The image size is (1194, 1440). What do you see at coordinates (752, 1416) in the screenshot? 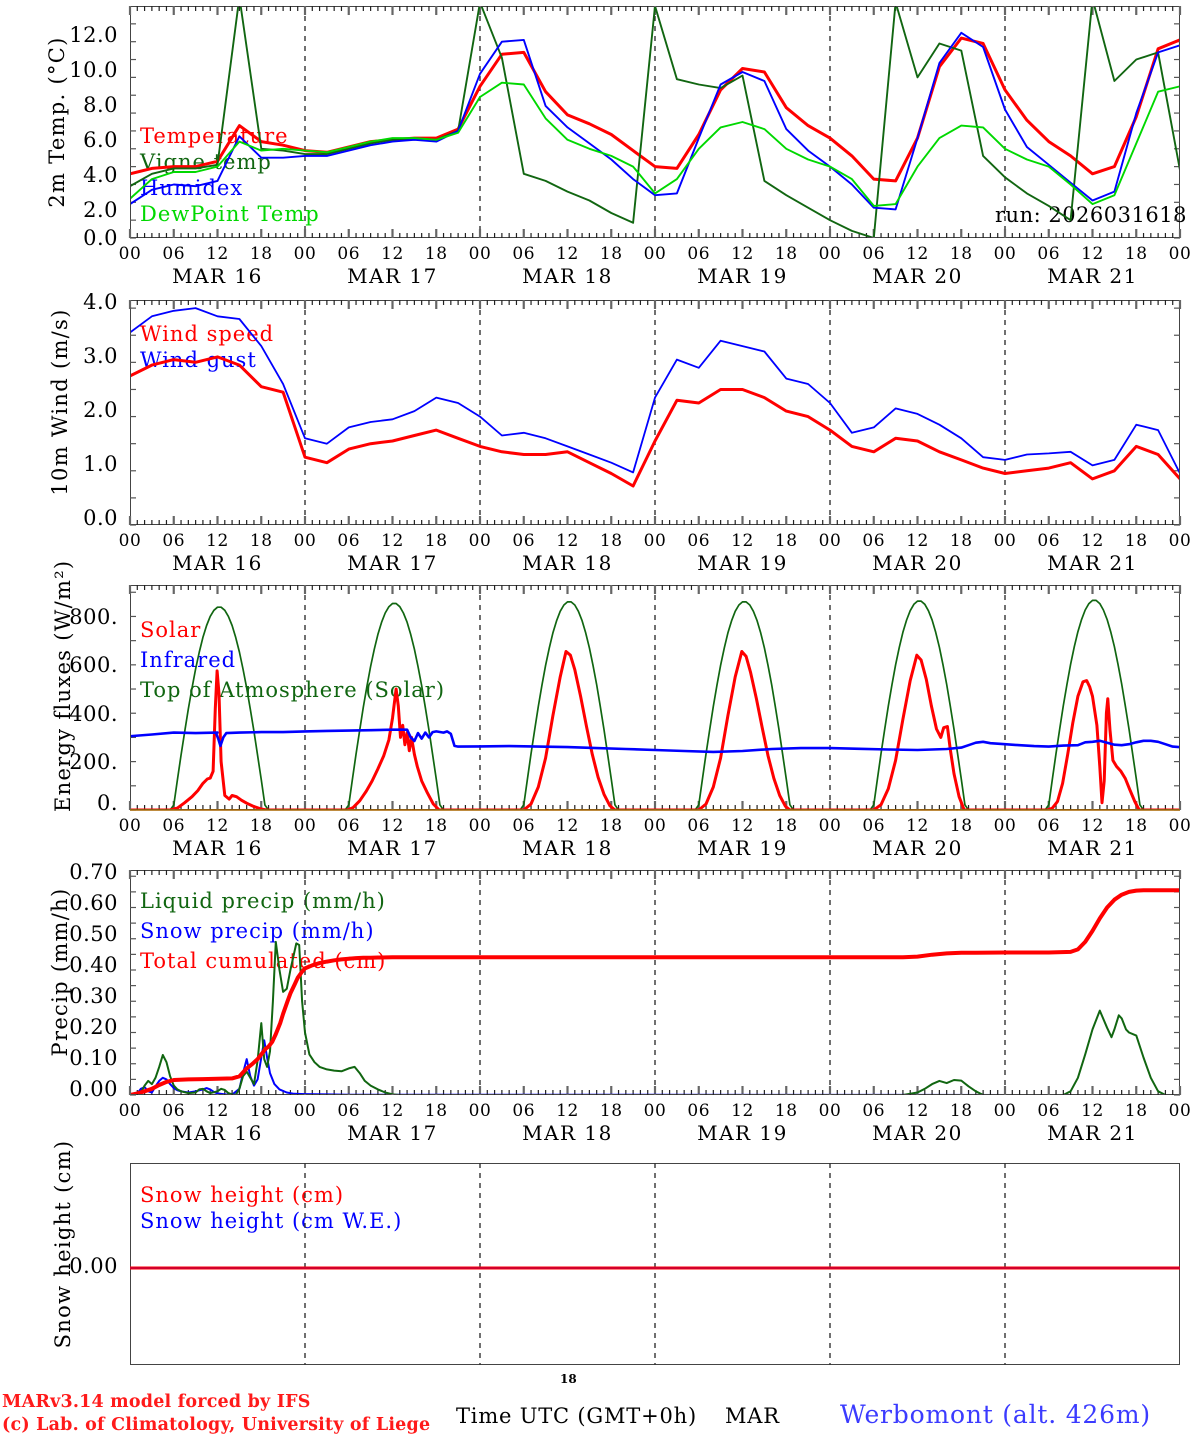
I see `xaxis-month: MAR` at bounding box center [752, 1416].